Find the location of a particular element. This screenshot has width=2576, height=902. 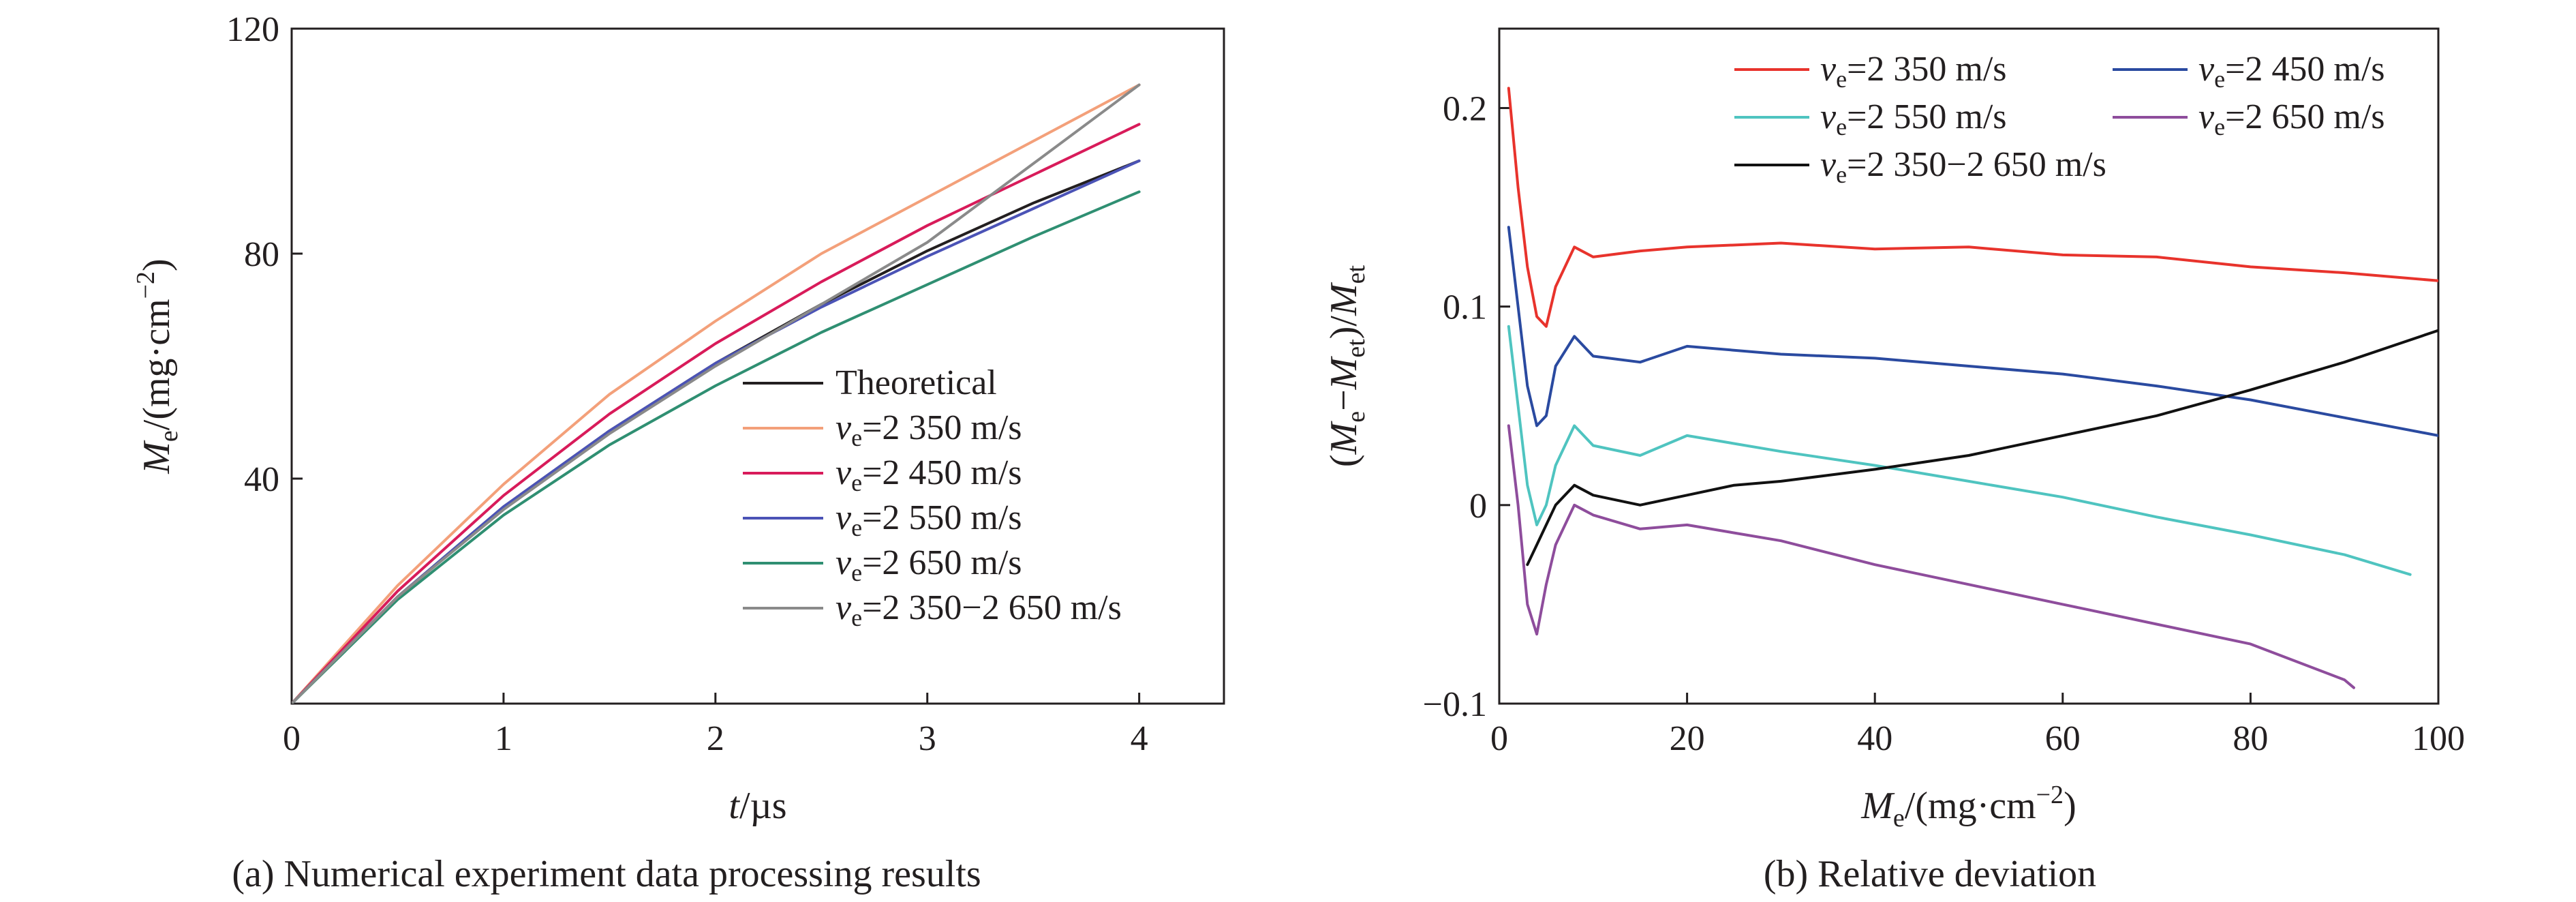

legend-label-0: Theoretical is located at coordinates (916, 382).